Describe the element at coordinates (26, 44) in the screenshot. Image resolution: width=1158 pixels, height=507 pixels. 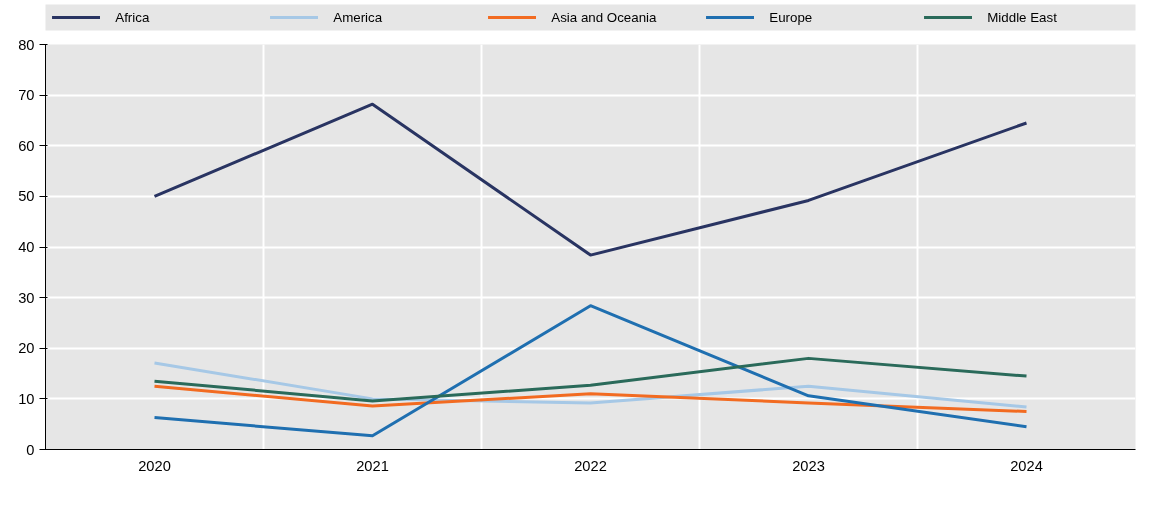
I see `y-tick-label: 80` at that location.